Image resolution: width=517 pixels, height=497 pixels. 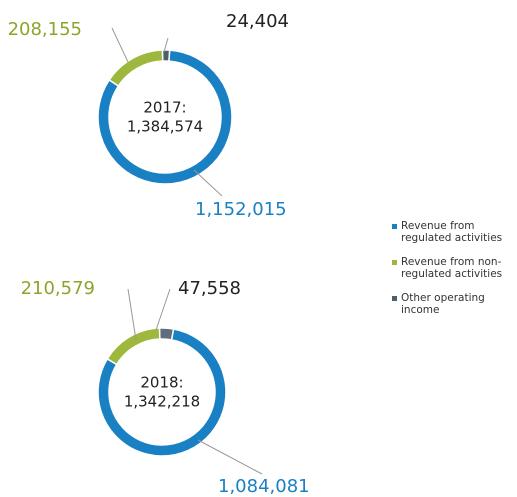 I want to click on center-title: 2017:, so click(x=164, y=108).